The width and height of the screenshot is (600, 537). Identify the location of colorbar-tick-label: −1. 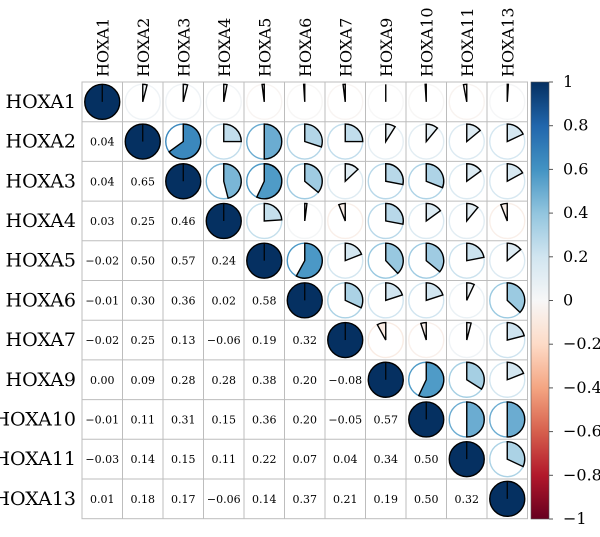
(575, 518).